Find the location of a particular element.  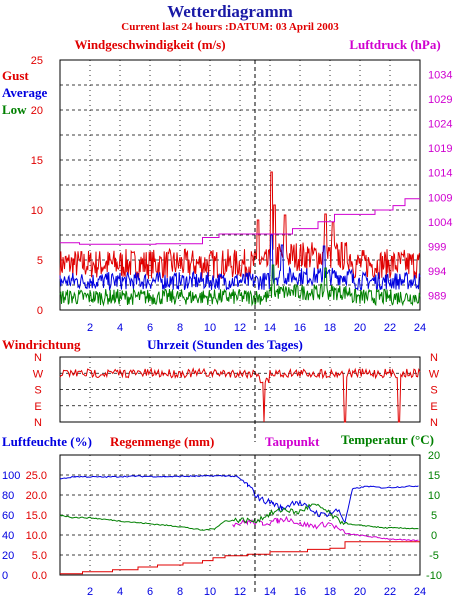

dewpoint-title: Taupunkt is located at coordinates (292, 441).